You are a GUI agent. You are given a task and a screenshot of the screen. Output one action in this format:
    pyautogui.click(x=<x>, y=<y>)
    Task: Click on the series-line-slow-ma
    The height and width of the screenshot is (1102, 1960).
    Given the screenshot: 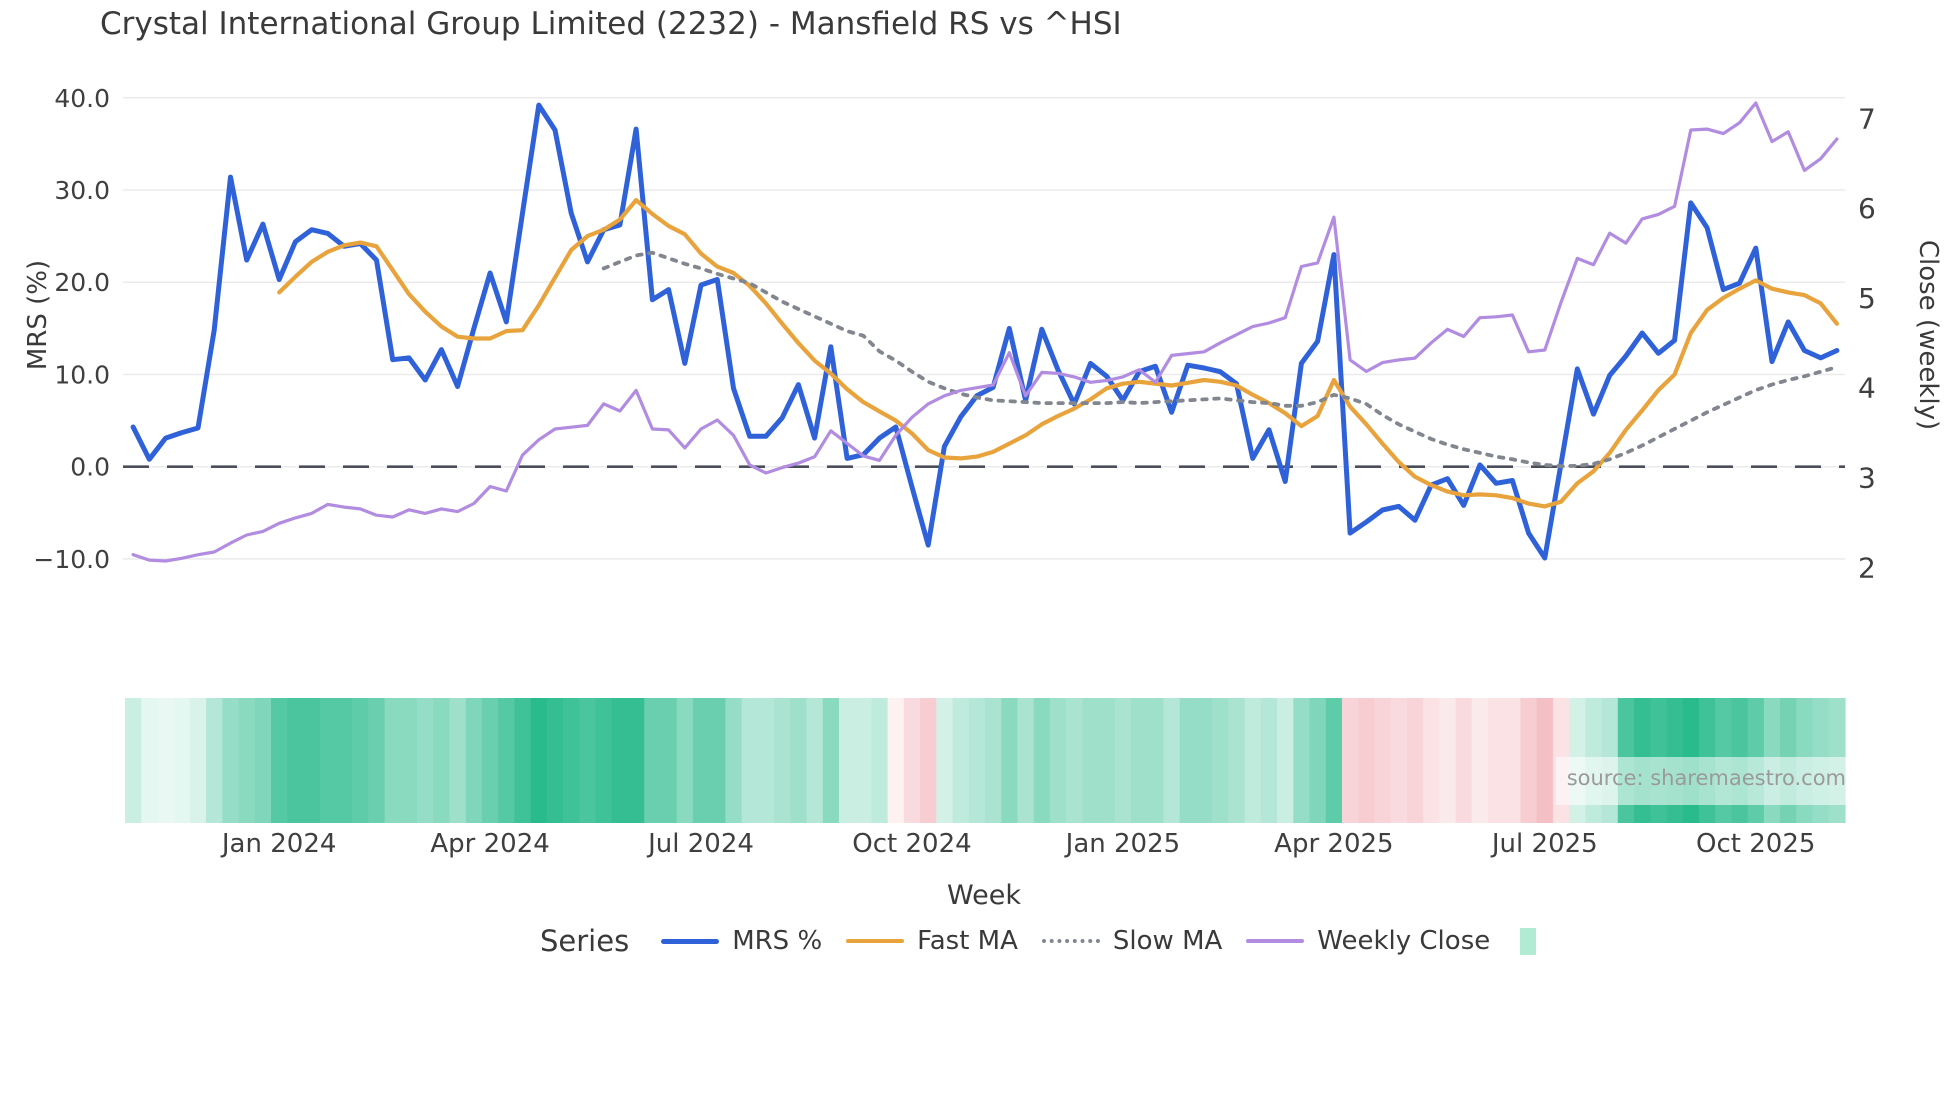 What is the action you would take?
    pyautogui.click(x=1220, y=359)
    